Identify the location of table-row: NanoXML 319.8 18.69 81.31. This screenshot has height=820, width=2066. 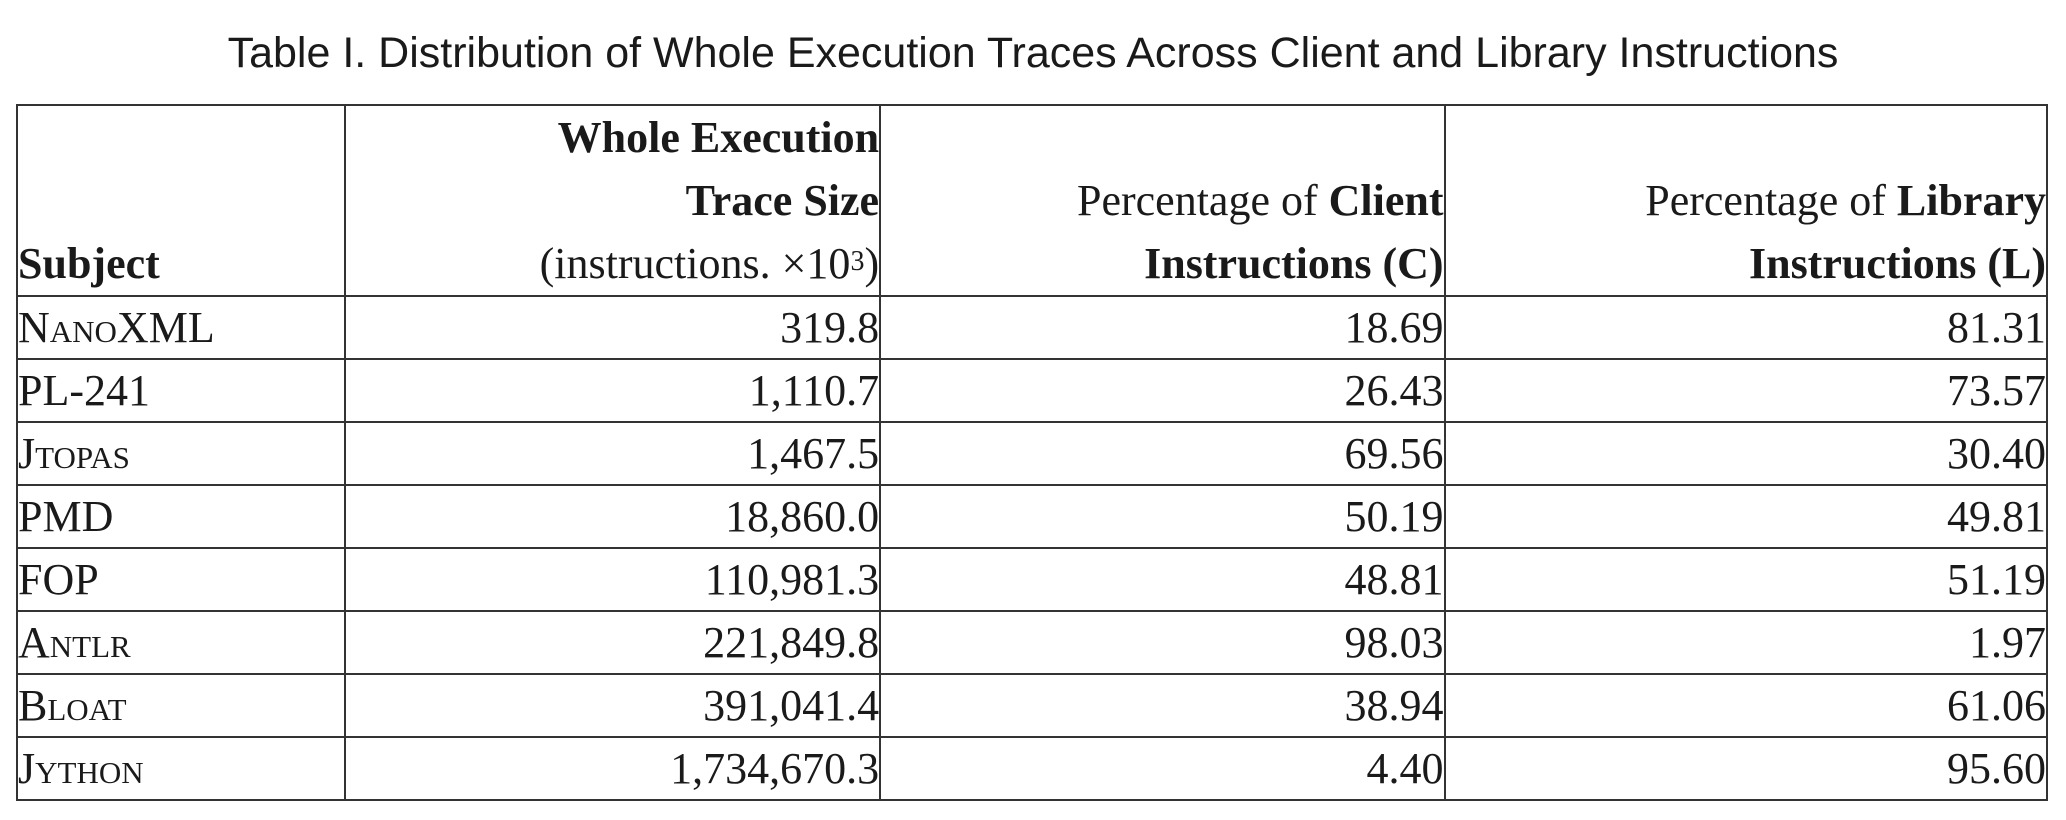
(1032, 327).